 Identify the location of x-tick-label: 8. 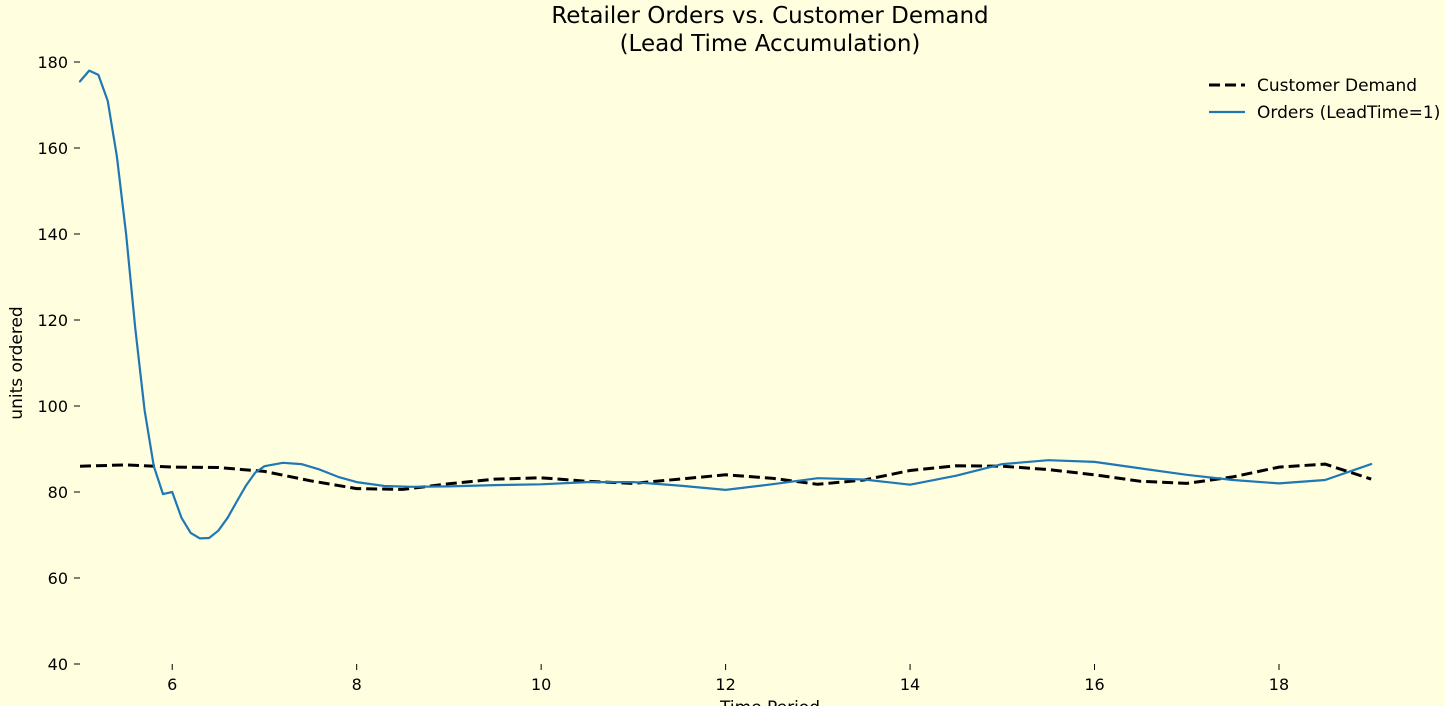
(357, 684).